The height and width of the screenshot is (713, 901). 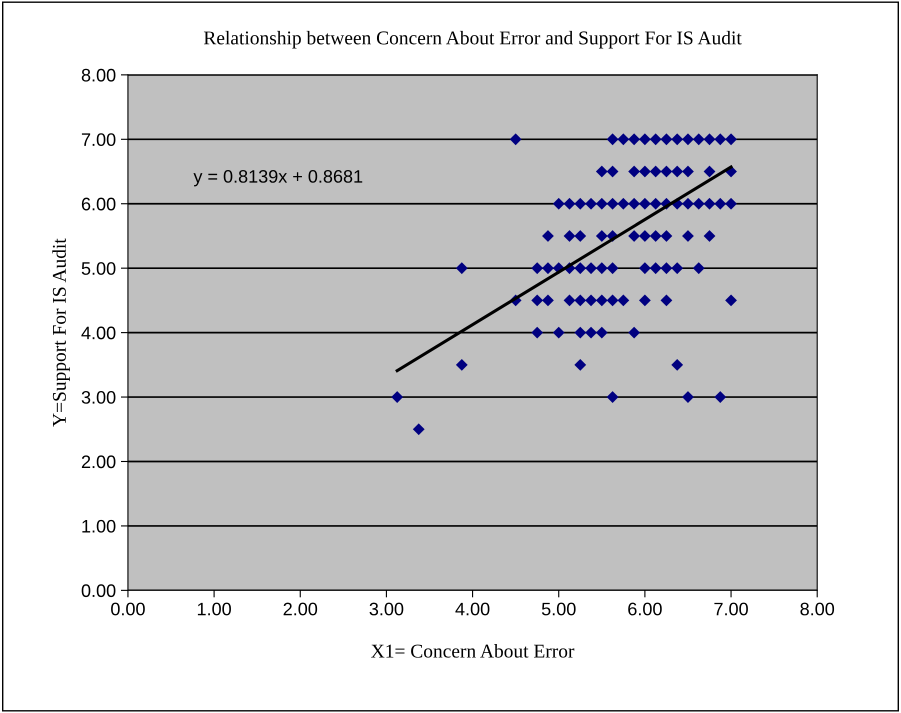 What do you see at coordinates (99, 268) in the screenshot?
I see `y-tick-label: 5.00` at bounding box center [99, 268].